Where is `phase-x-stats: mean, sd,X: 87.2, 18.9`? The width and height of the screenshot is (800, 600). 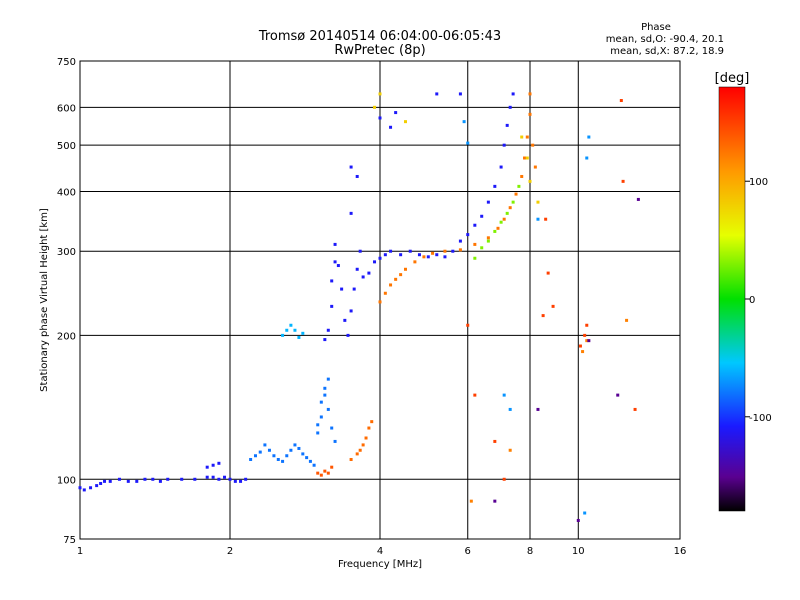
phase-x-stats: mean, sd,X: 87.2, 18.9 is located at coordinates (667, 51).